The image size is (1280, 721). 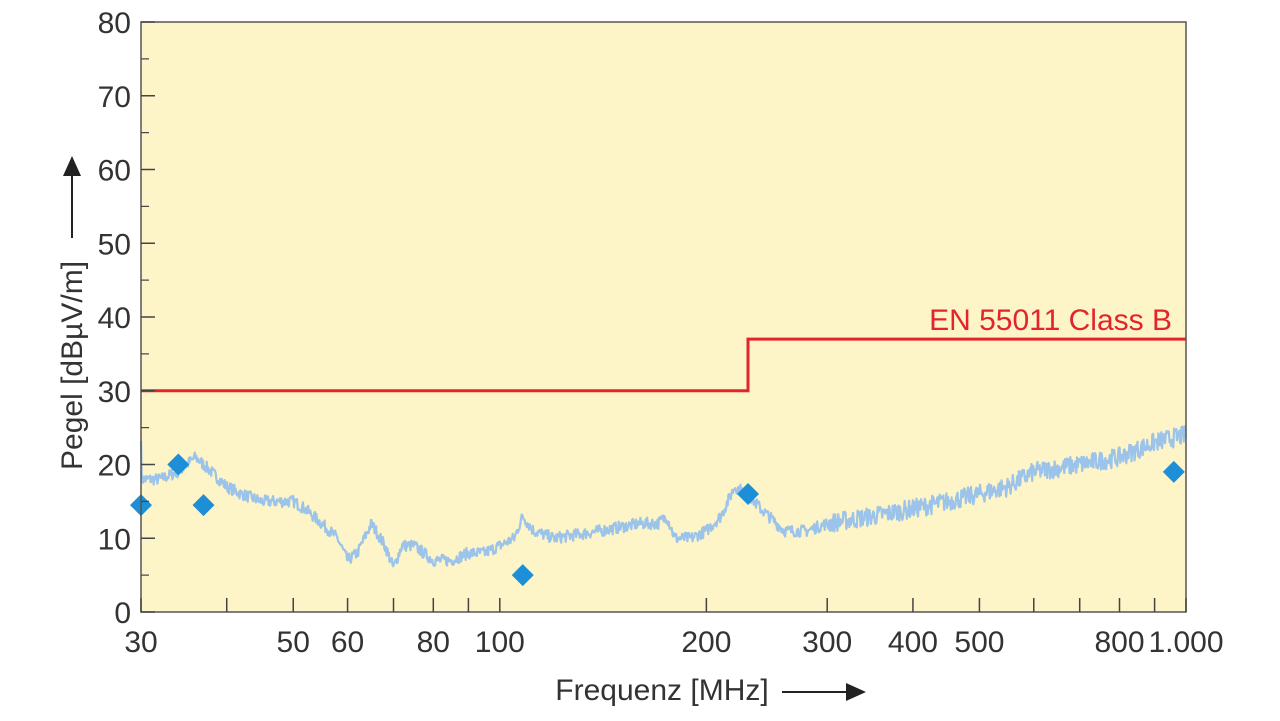 What do you see at coordinates (114, 23) in the screenshot?
I see `y-tick-label: 80` at bounding box center [114, 23].